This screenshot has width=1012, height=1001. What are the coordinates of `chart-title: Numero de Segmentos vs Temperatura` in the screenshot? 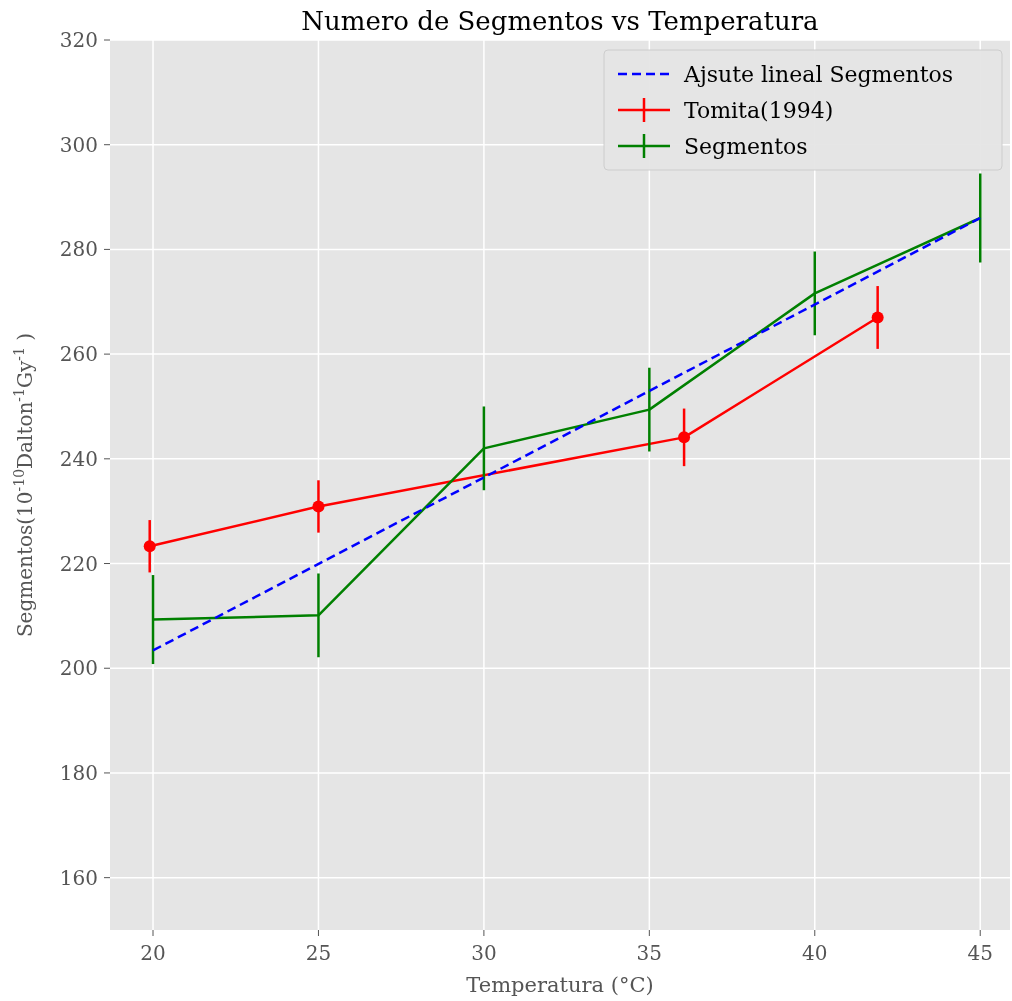 It's located at (560, 21).